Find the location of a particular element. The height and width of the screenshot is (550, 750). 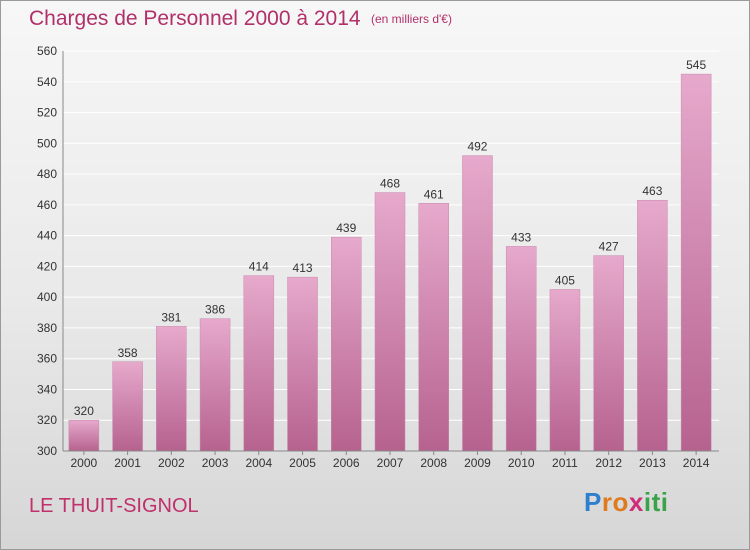

bar-value-label: 405 is located at coordinates (565, 280).